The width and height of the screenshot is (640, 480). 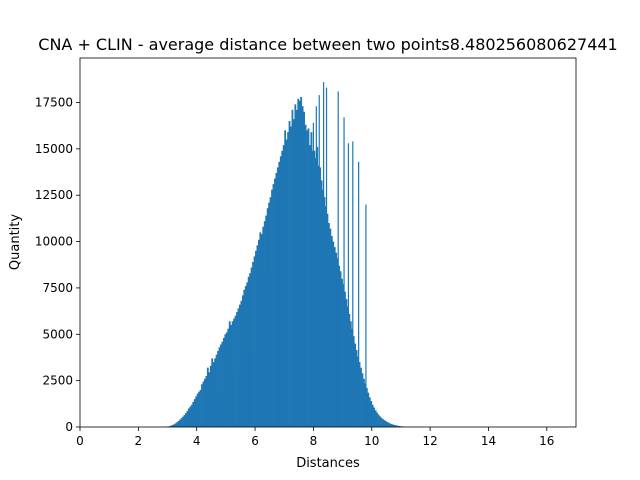 I want to click on y-tick-label: 15000, so click(x=54, y=149).